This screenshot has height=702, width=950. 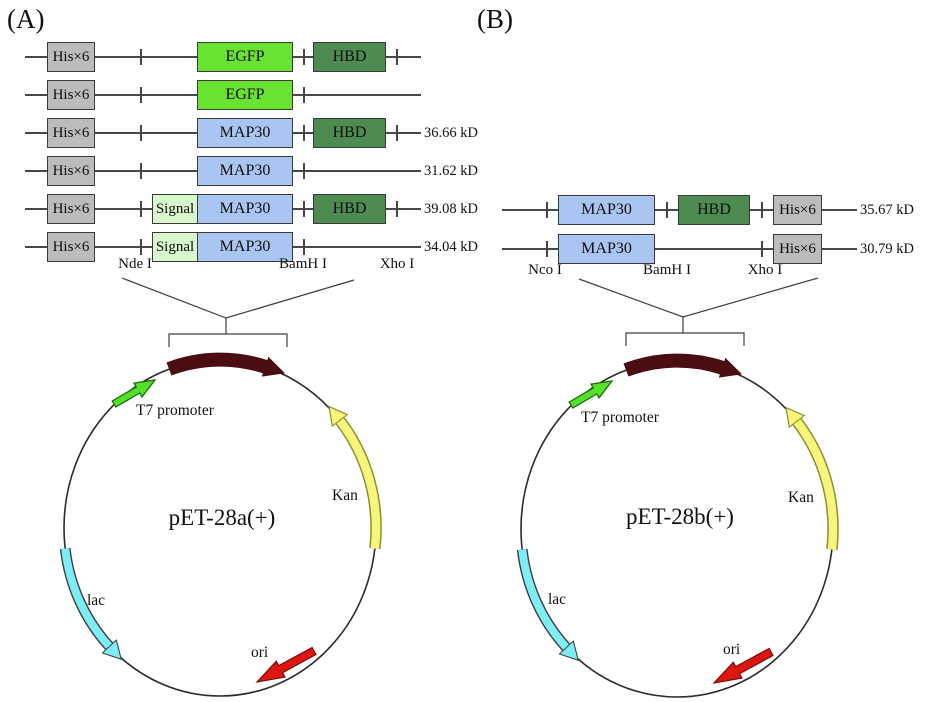 I want to click on molecular-weight-label: 34.04 kD, so click(x=451, y=247).